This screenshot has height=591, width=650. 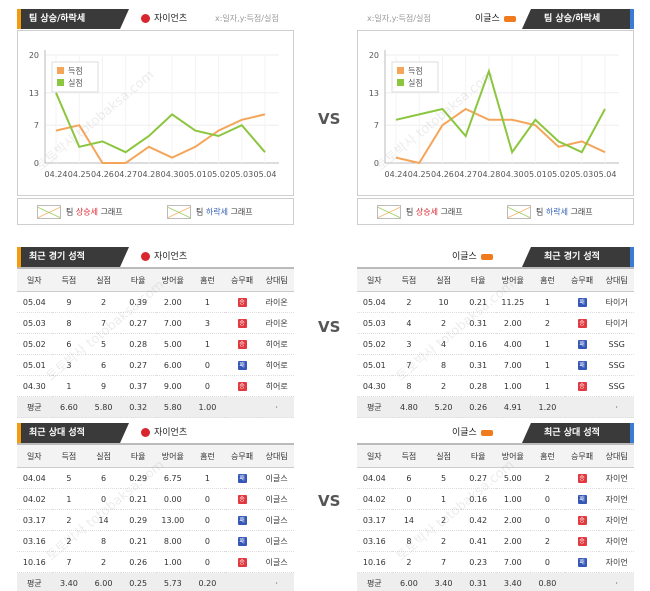 What do you see at coordinates (399, 18) in the screenshot?
I see `axis-note: x:일자,y:득점/실점` at bounding box center [399, 18].